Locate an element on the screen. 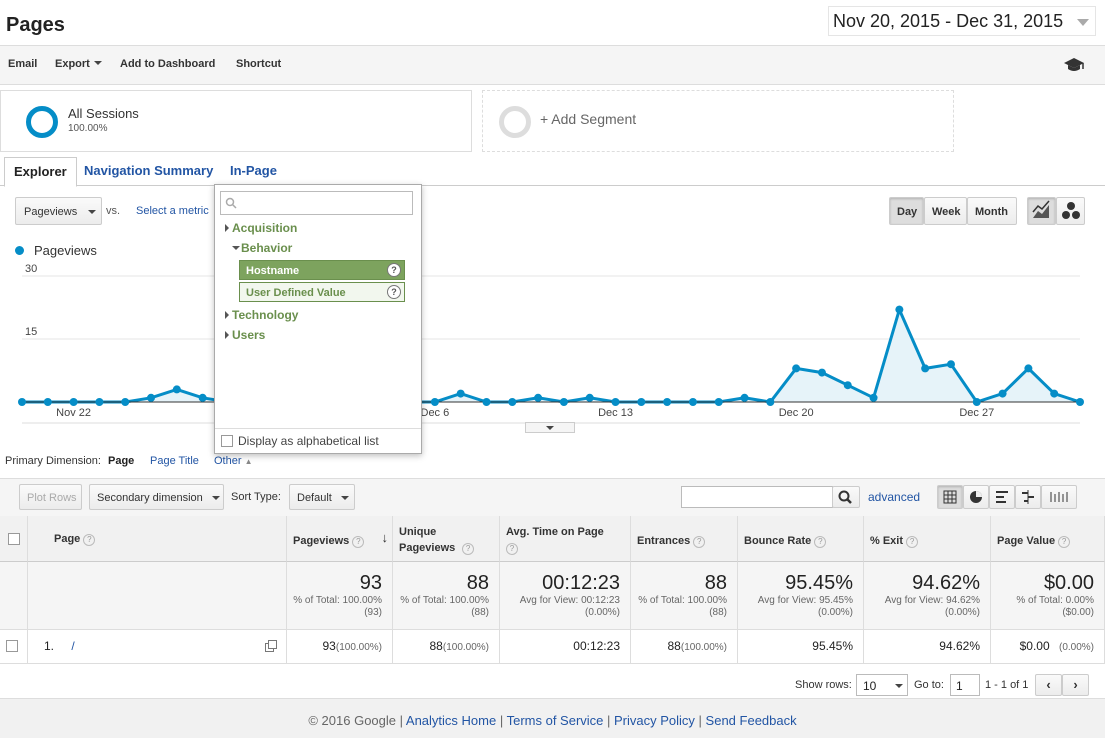 This screenshot has width=1105, height=738. footer-link-privacy: Privacy Policy is located at coordinates (654, 720).